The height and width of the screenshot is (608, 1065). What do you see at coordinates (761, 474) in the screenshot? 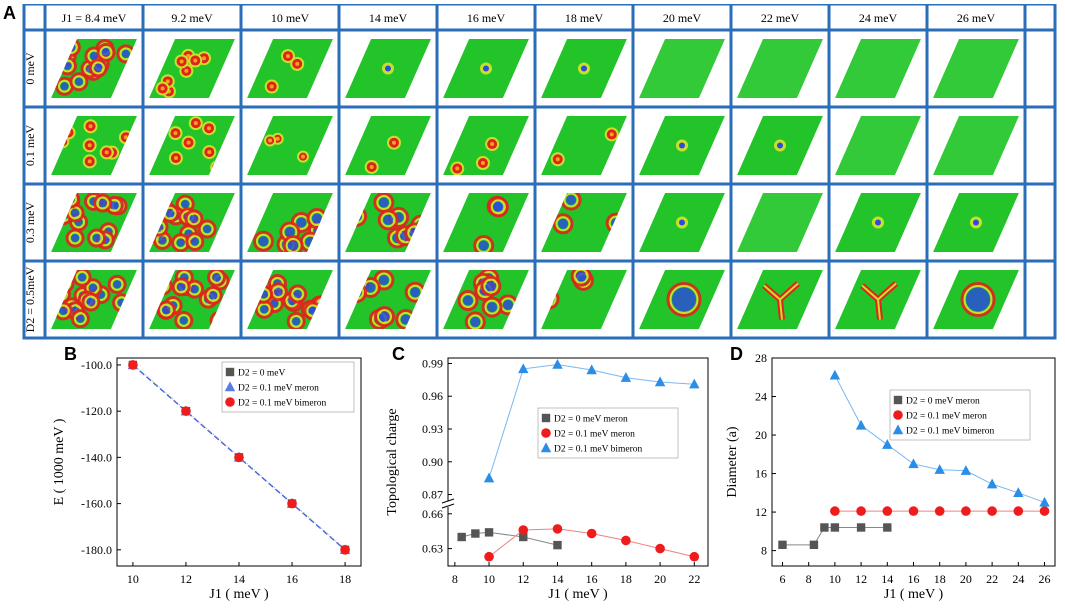
I see `y-tick-label: 16` at bounding box center [761, 474].